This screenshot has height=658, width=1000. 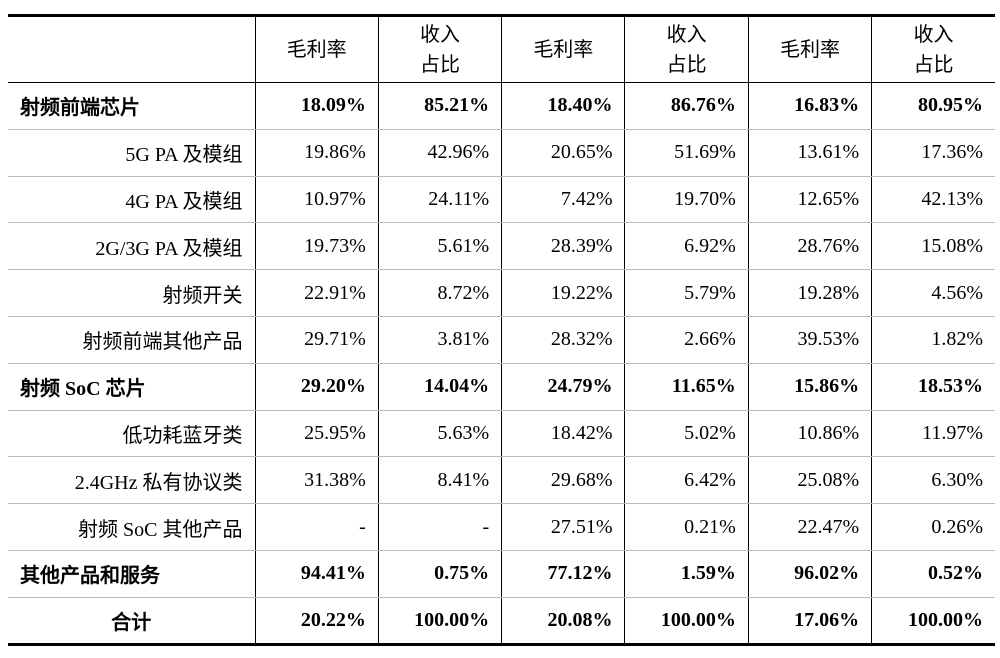 What do you see at coordinates (563, 621) in the screenshot?
I see `value-cell: 20.08%` at bounding box center [563, 621].